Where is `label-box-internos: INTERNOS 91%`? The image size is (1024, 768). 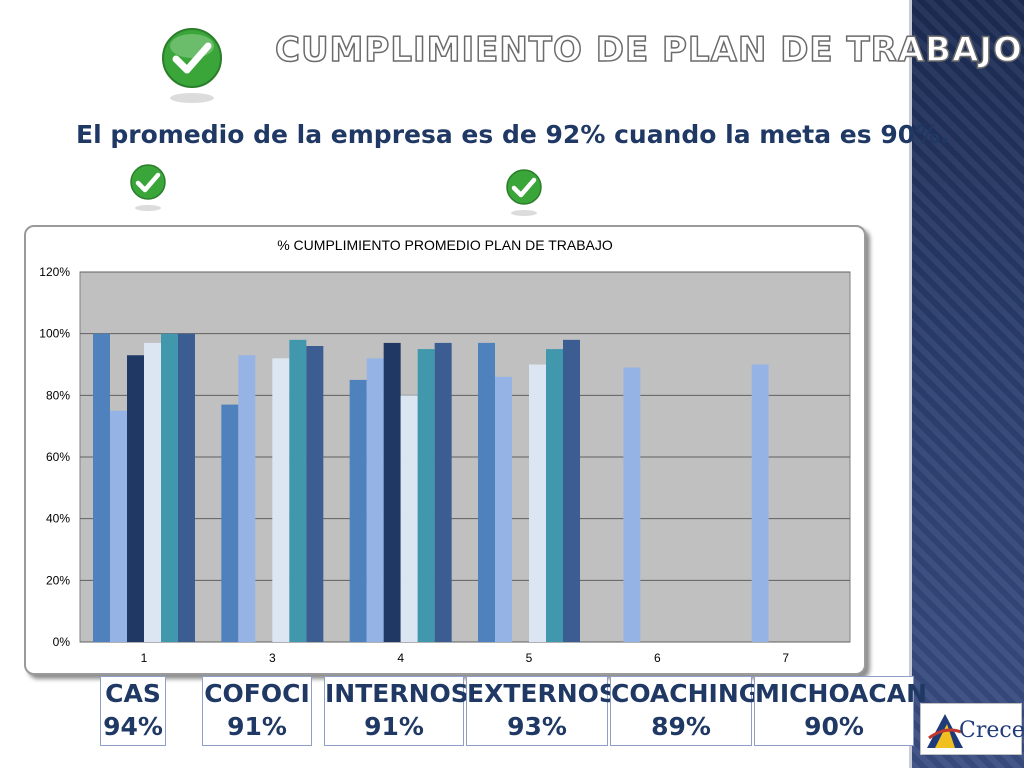 label-box-internos: INTERNOS 91% is located at coordinates (396, 711).